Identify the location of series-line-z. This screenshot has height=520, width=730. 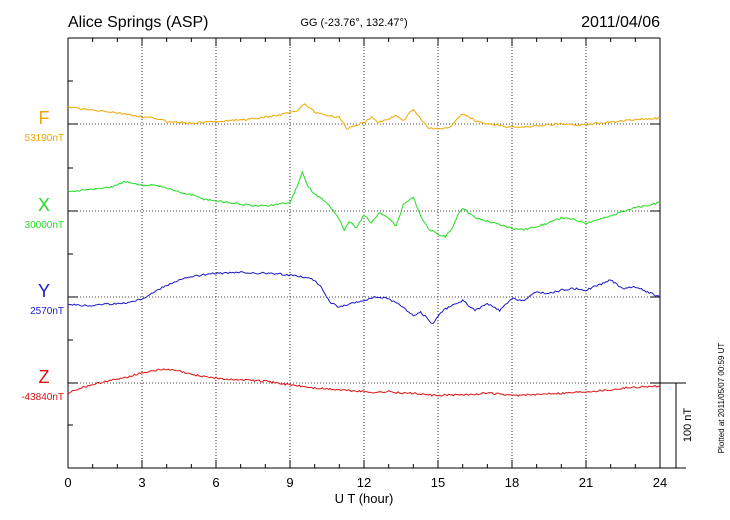
(364, 382).